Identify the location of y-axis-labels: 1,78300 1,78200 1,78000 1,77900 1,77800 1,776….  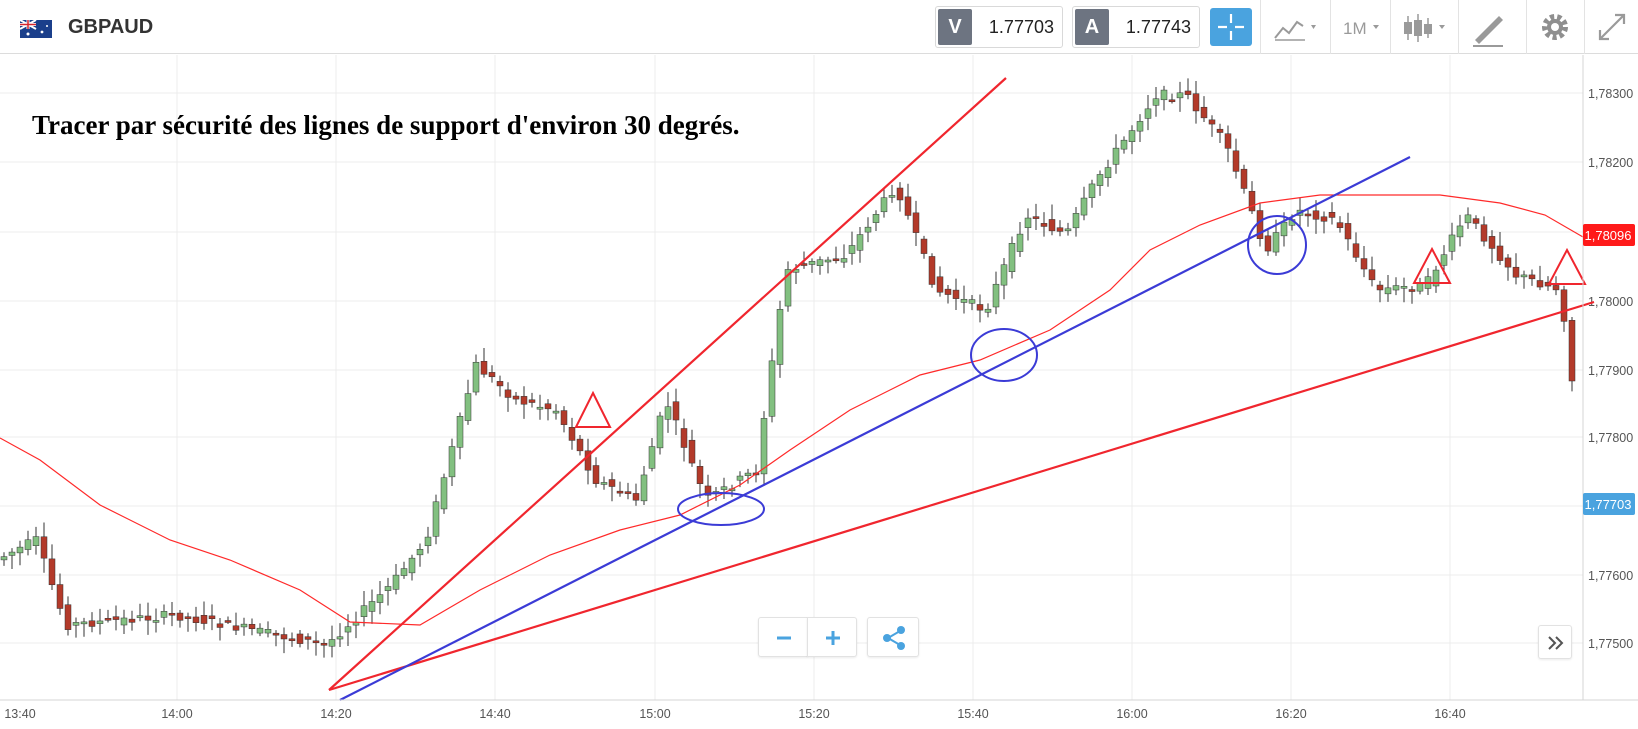
(1610, 369).